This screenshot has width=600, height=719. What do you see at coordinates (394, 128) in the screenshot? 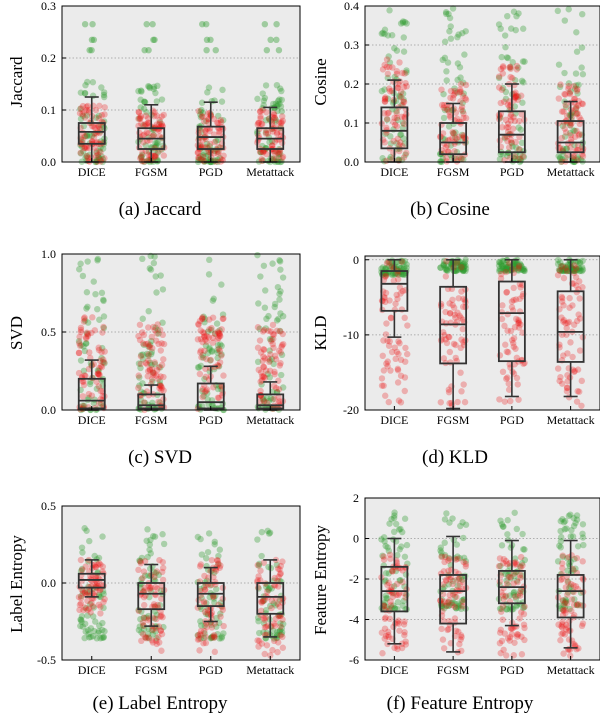
I see `box` at bounding box center [394, 128].